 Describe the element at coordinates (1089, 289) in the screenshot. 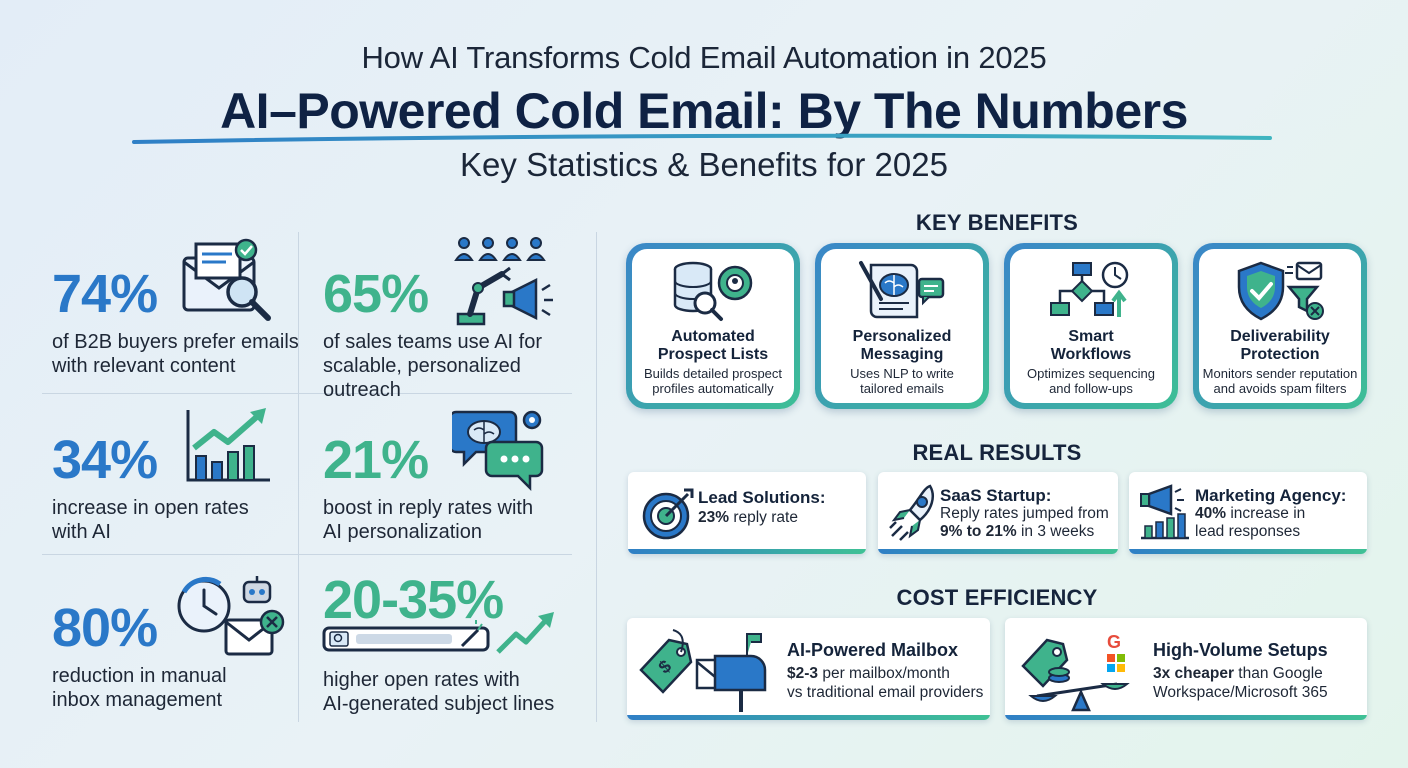

I see `workflow-icon` at that location.